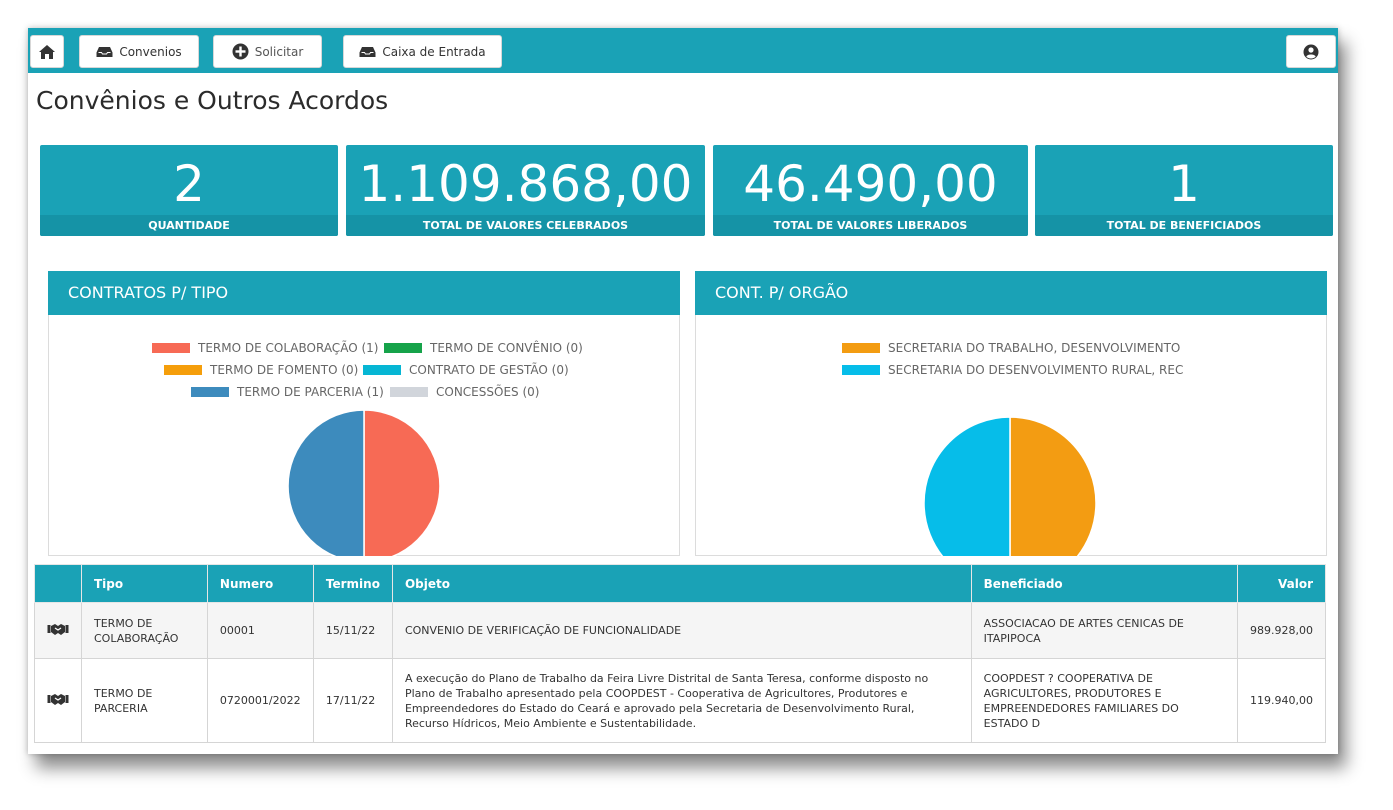  I want to click on solicitar-button: Solicitar, so click(267, 51).